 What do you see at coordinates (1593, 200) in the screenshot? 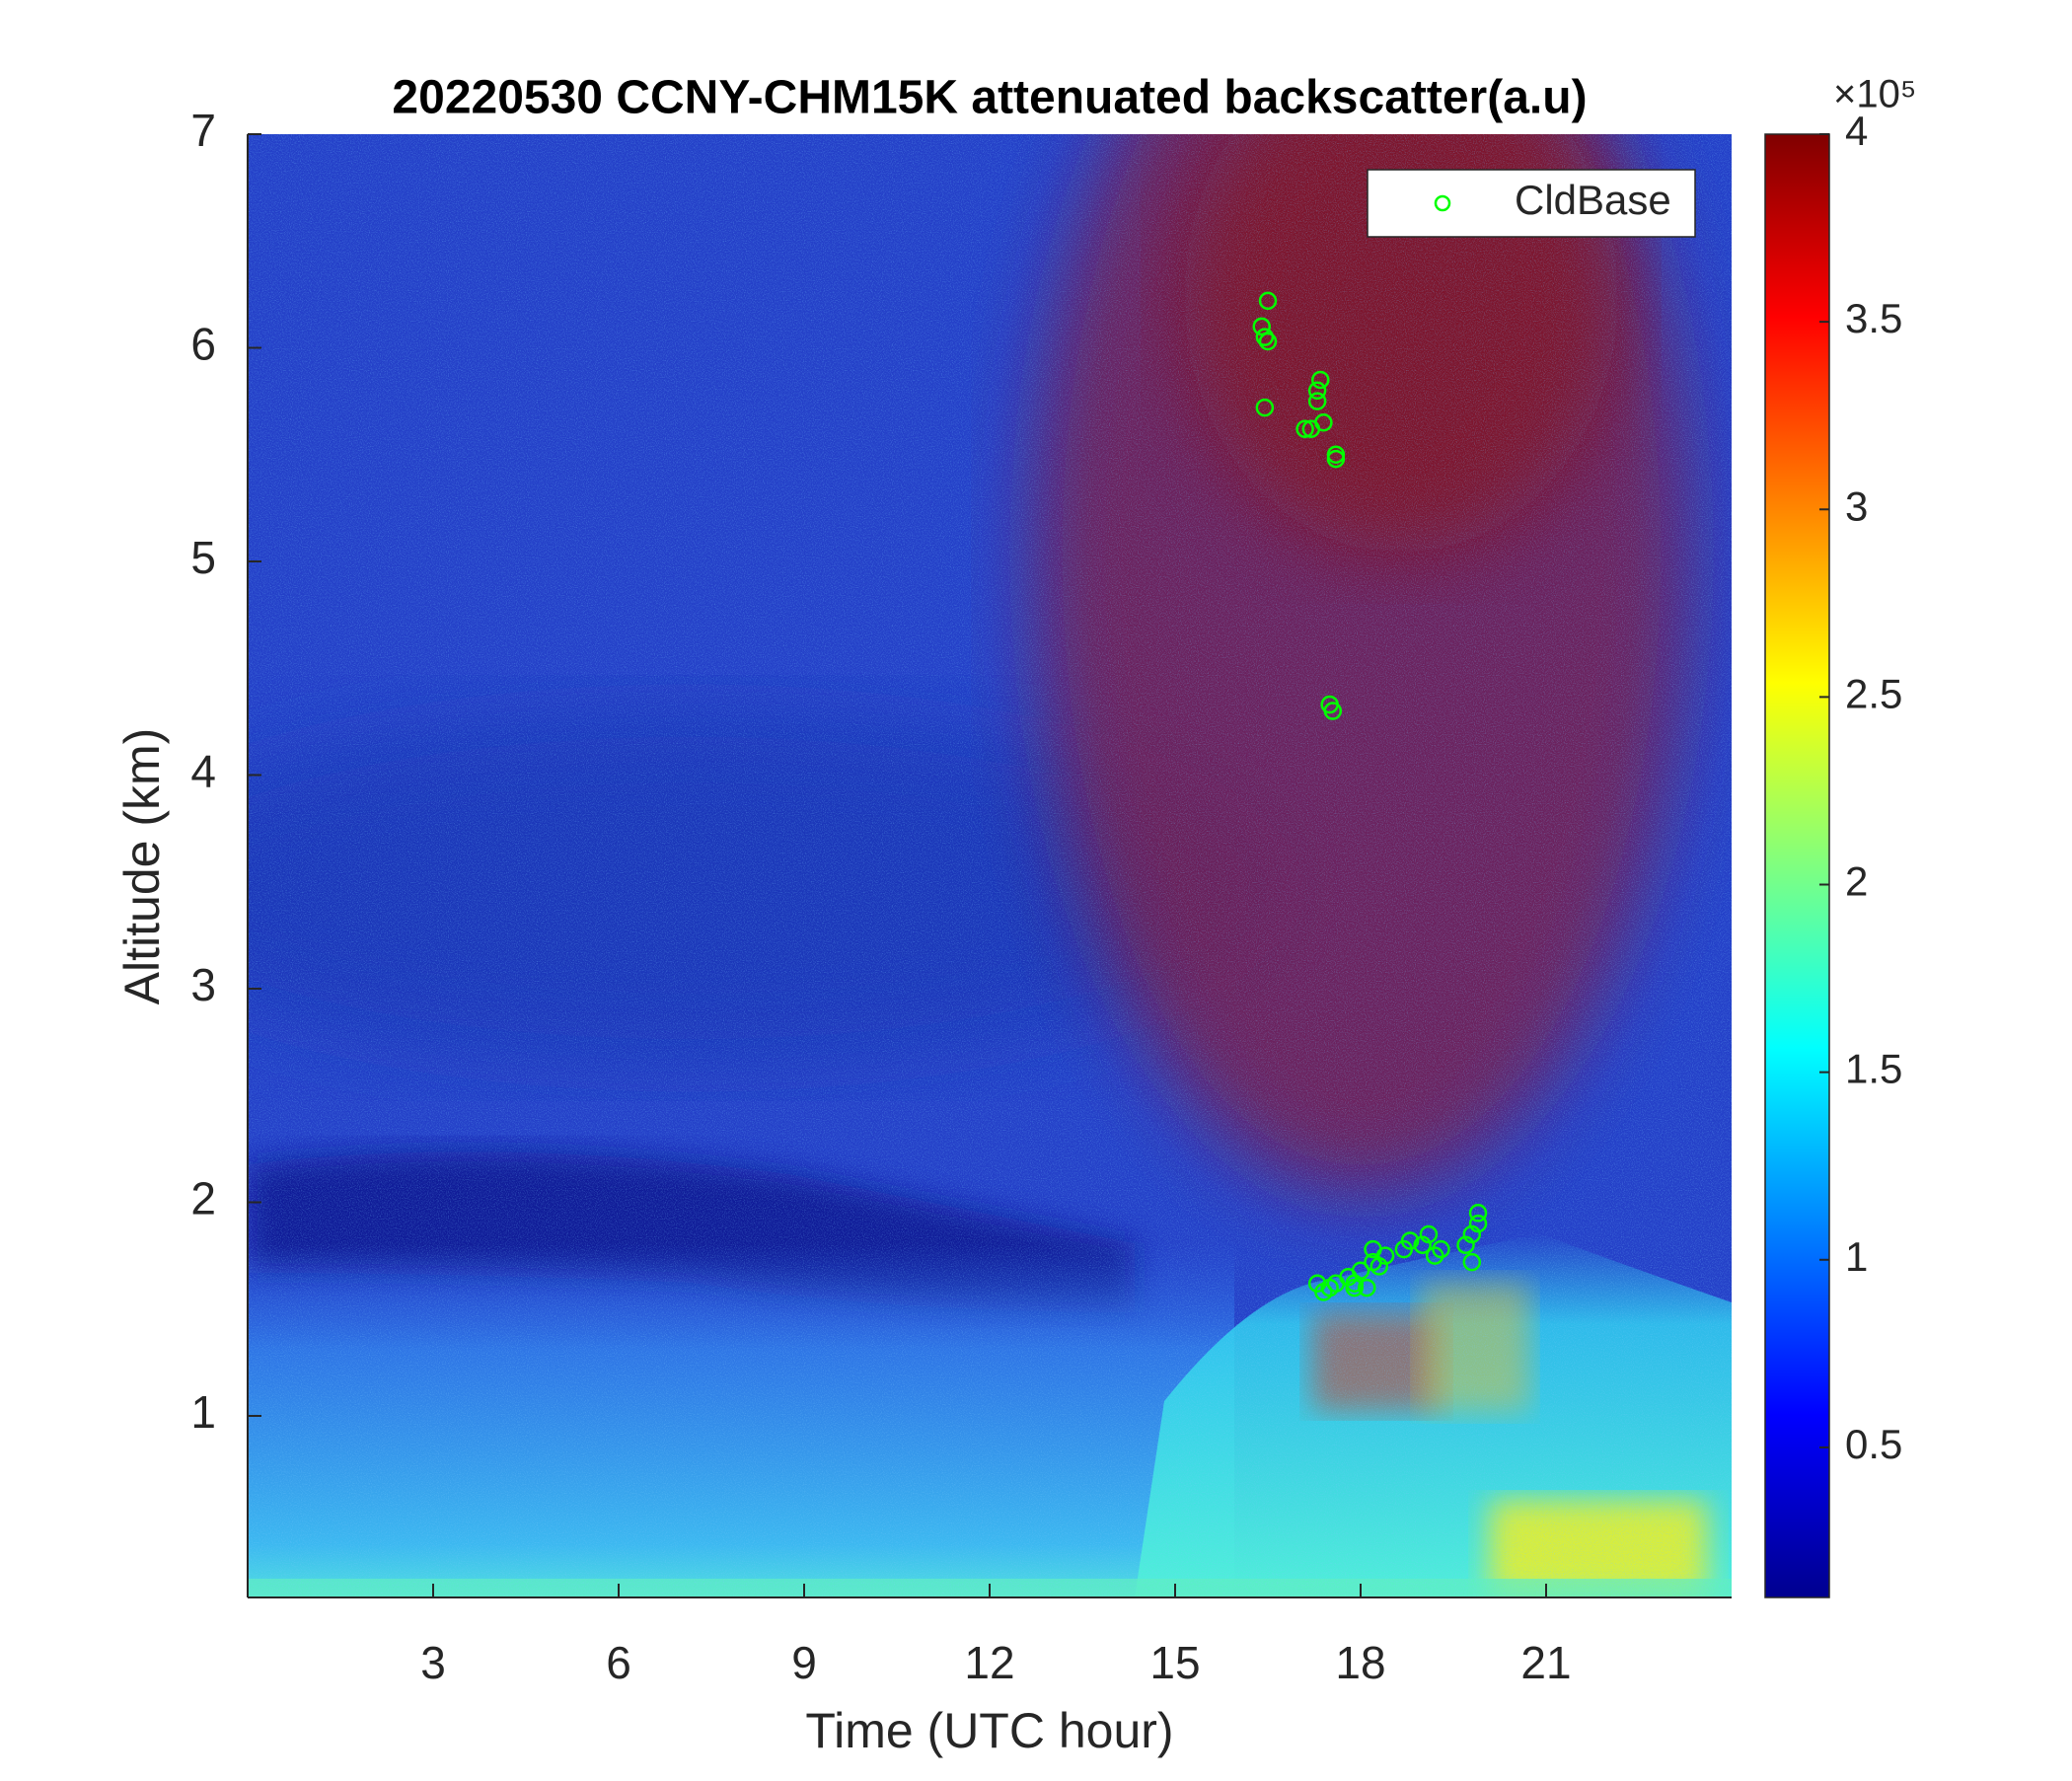
I see `legend-label: CldBase` at bounding box center [1593, 200].